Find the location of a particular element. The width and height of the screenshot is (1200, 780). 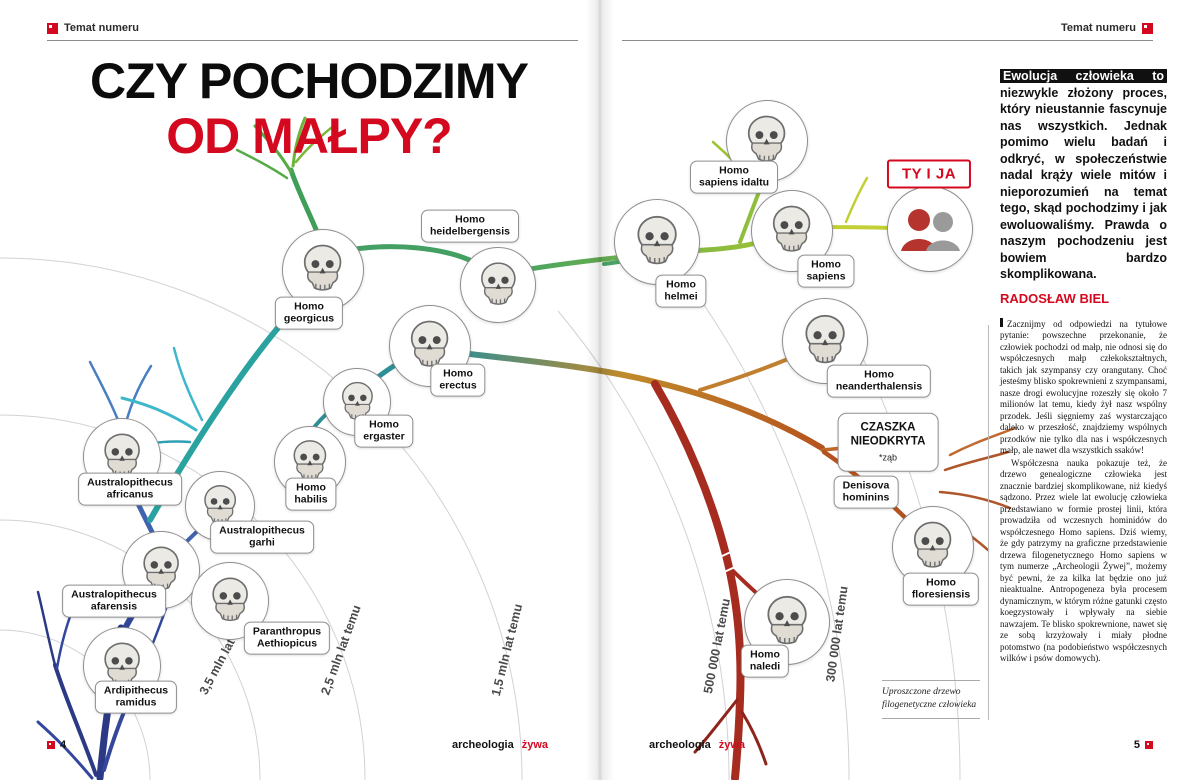

footer-brand-right: archeologia żywa is located at coordinates (697, 745).